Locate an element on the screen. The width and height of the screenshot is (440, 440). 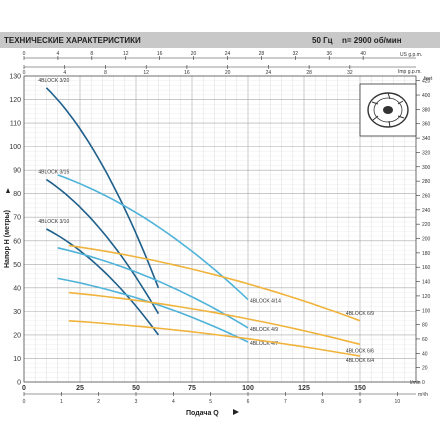
header-frequency: 50 Гц is located at coordinates (322, 40).